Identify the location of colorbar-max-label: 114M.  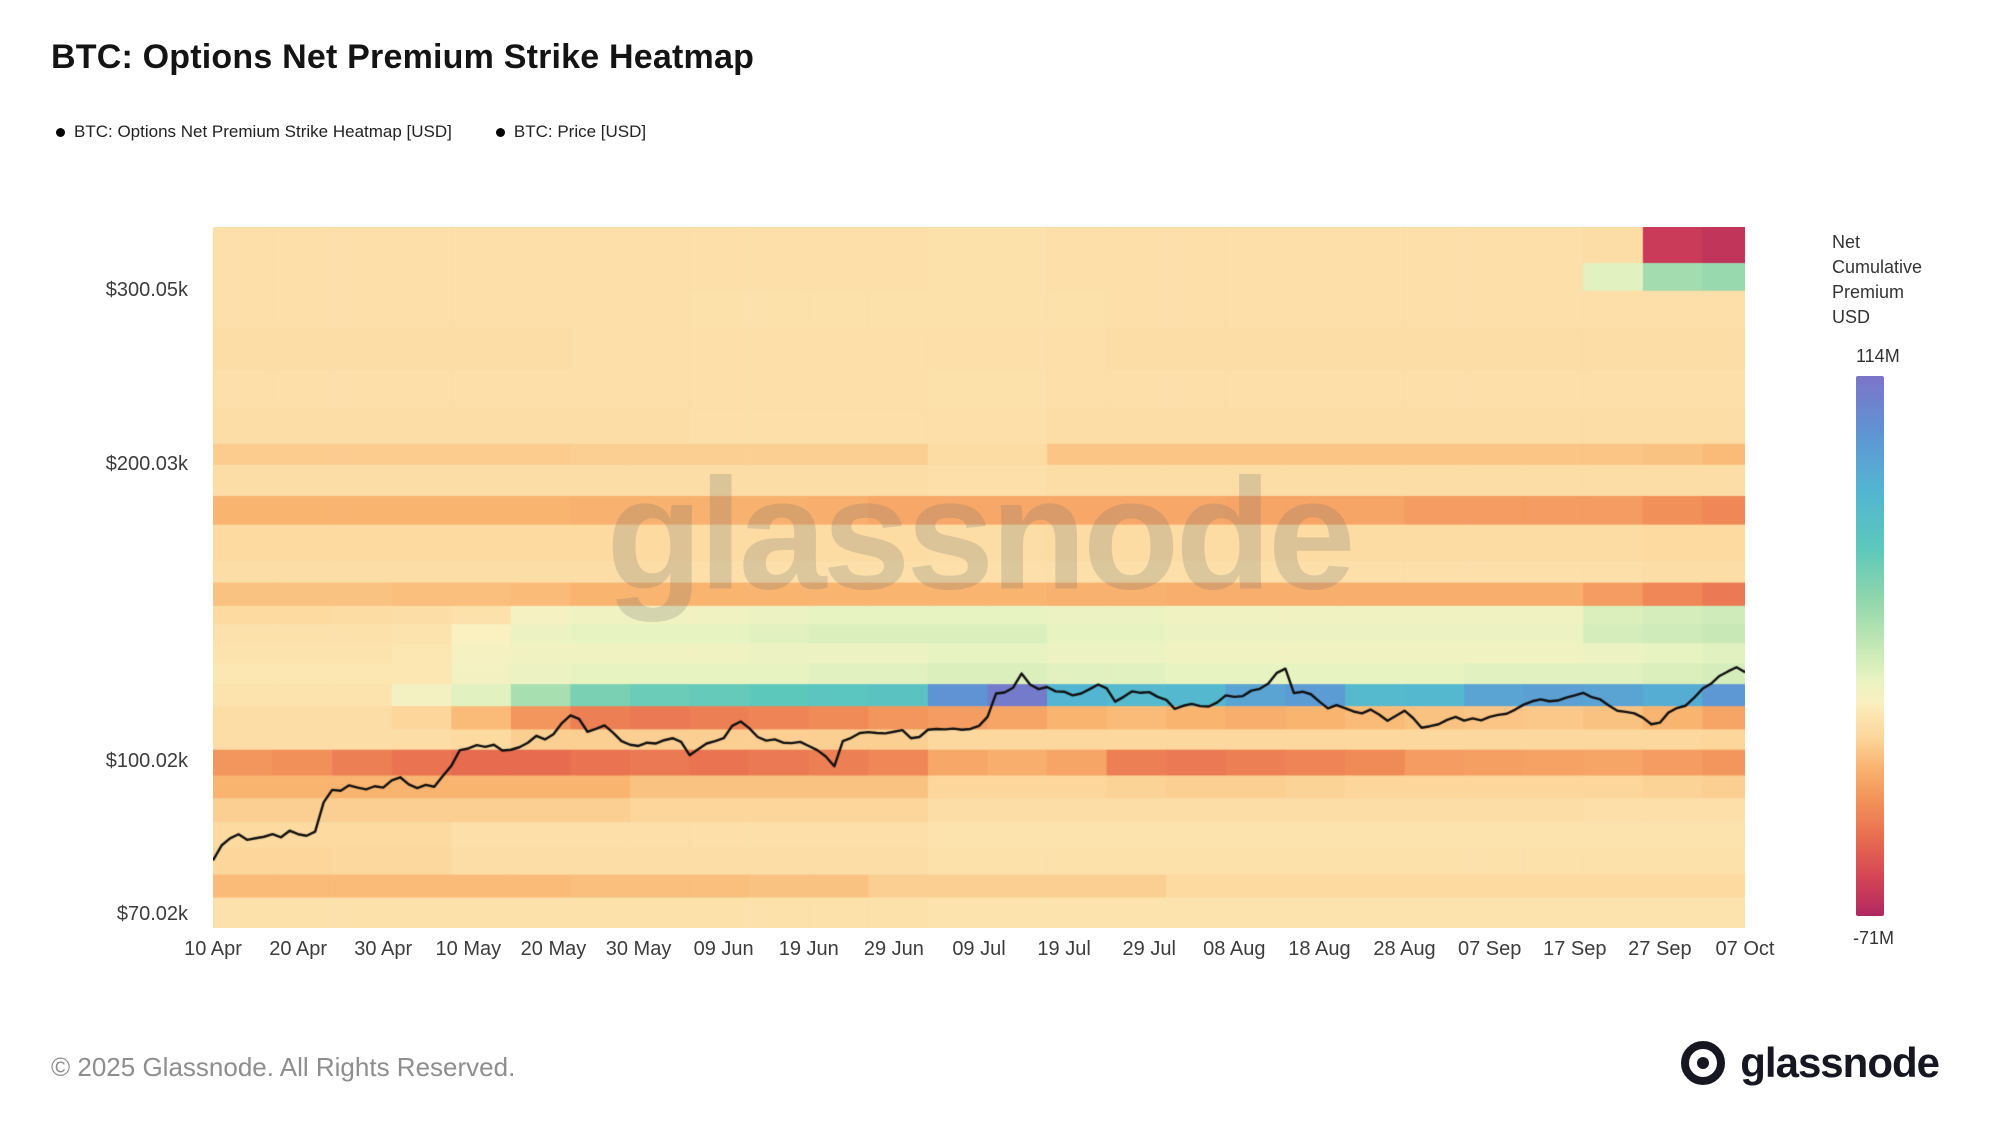
(1878, 356).